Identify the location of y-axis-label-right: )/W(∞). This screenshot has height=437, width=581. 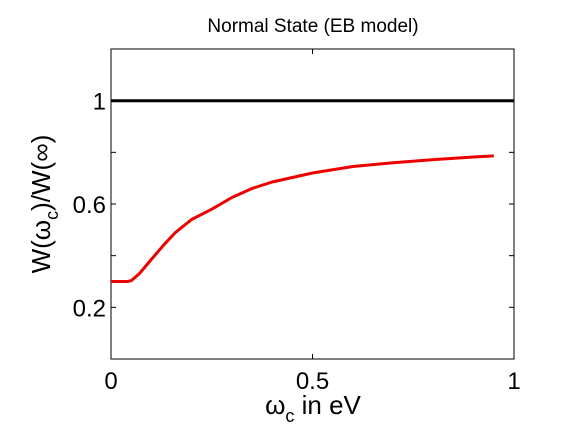
(41, 173).